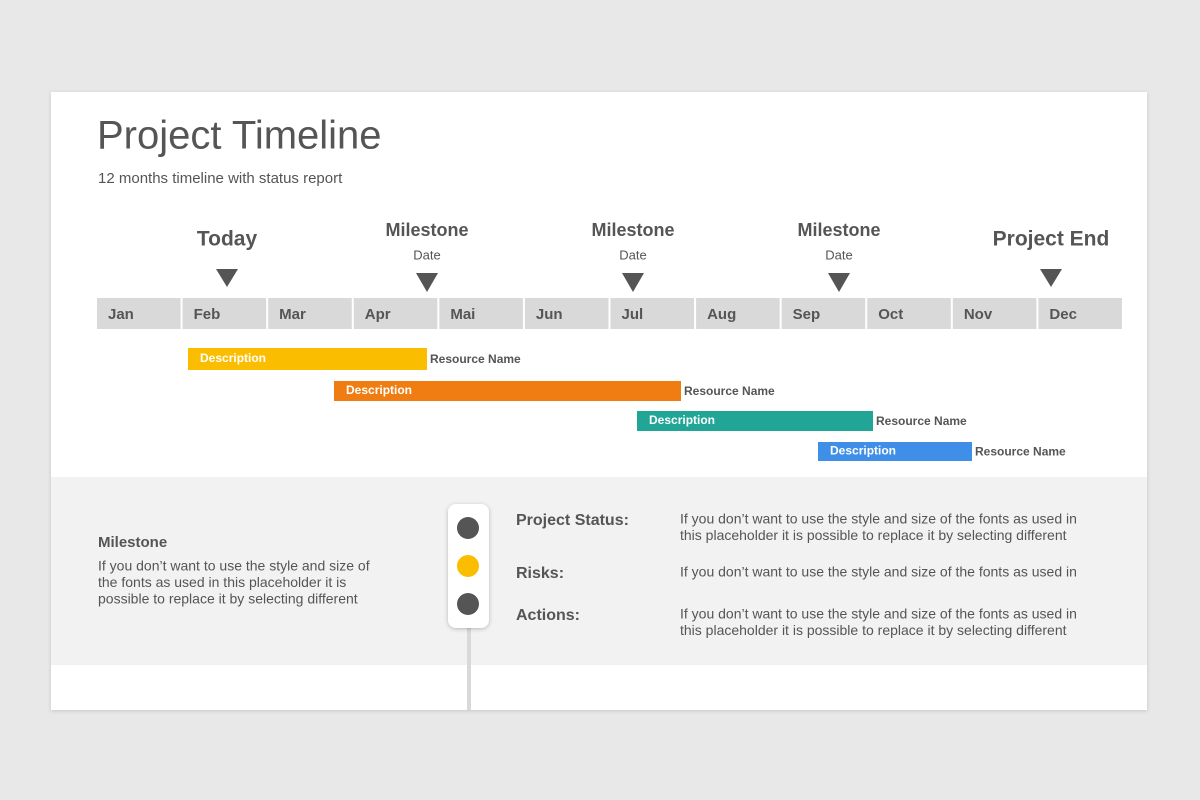 This screenshot has width=1200, height=800. What do you see at coordinates (572, 520) in the screenshot?
I see `status-label: Project Status:` at bounding box center [572, 520].